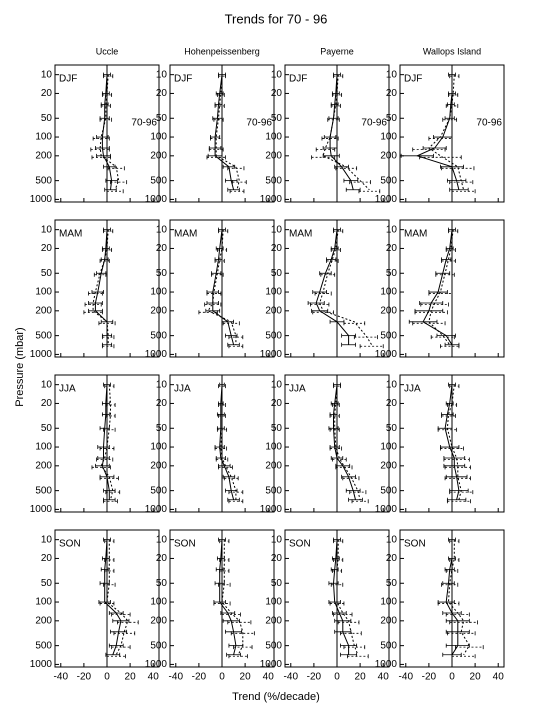 This screenshot has width=533, height=717. What do you see at coordinates (68, 79) in the screenshot?
I see `season-label: DJF` at bounding box center [68, 79].